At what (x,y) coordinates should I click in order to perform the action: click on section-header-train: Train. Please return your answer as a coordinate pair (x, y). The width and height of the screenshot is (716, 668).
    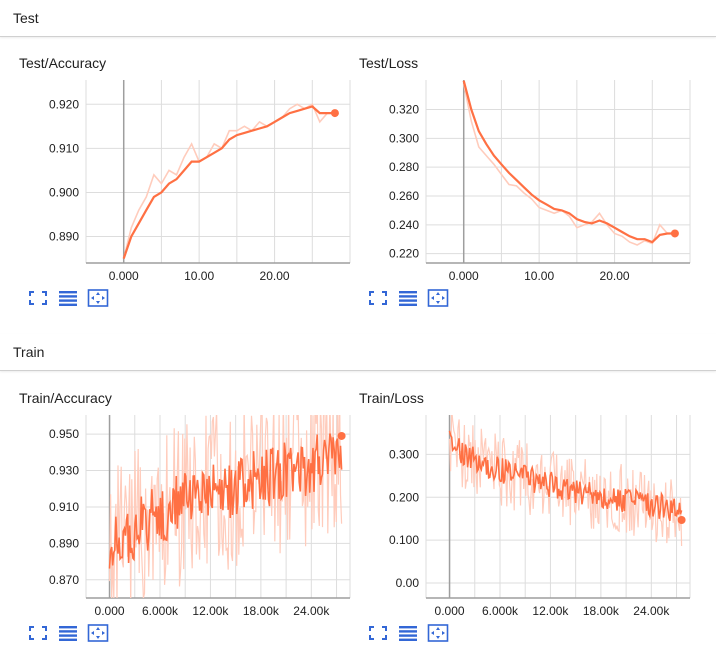
    Looking at the image, I should click on (358, 352).